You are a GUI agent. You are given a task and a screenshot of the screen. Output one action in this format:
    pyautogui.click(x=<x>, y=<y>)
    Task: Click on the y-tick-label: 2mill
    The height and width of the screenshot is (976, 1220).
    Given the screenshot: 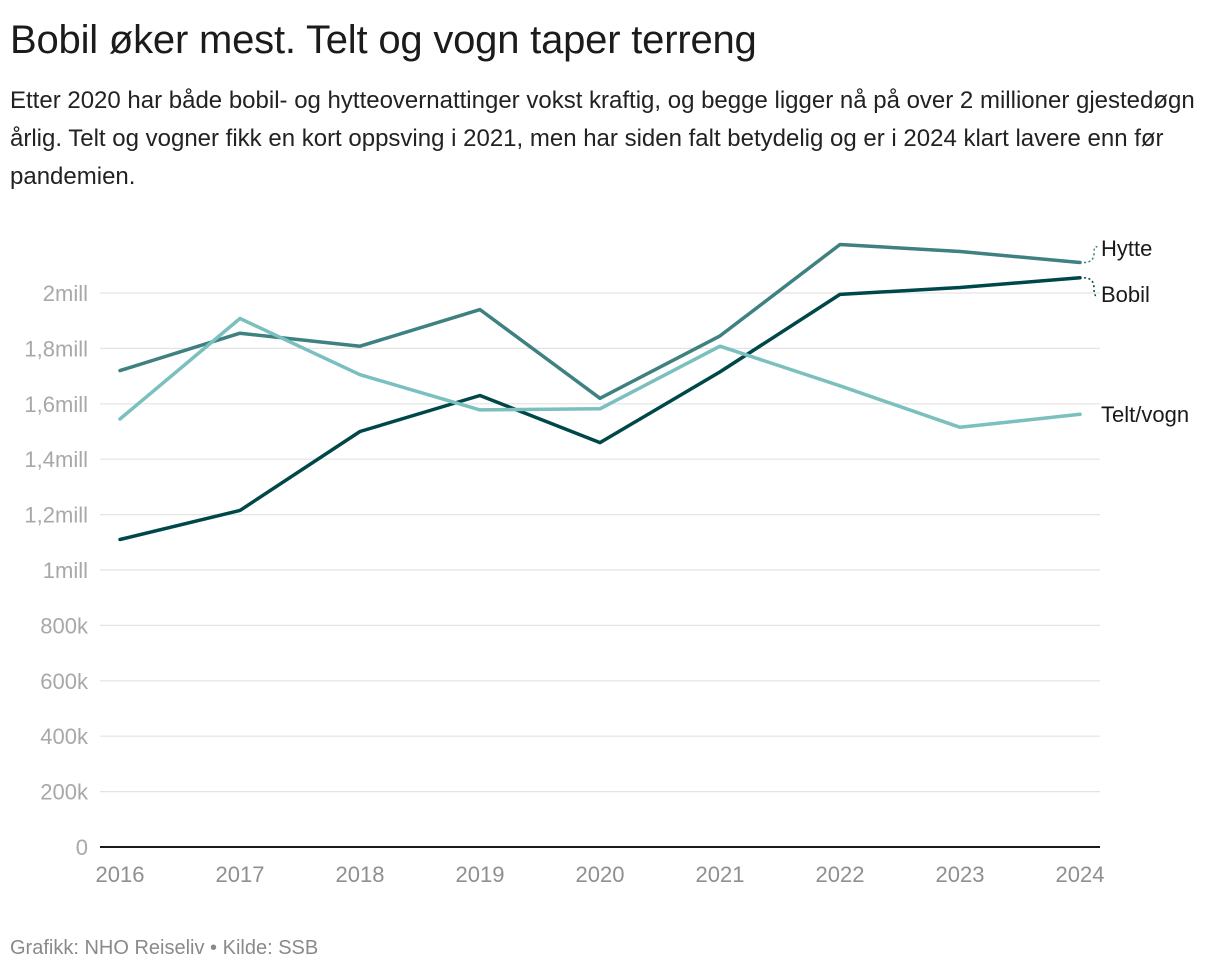 What is the action you would take?
    pyautogui.click(x=65, y=293)
    